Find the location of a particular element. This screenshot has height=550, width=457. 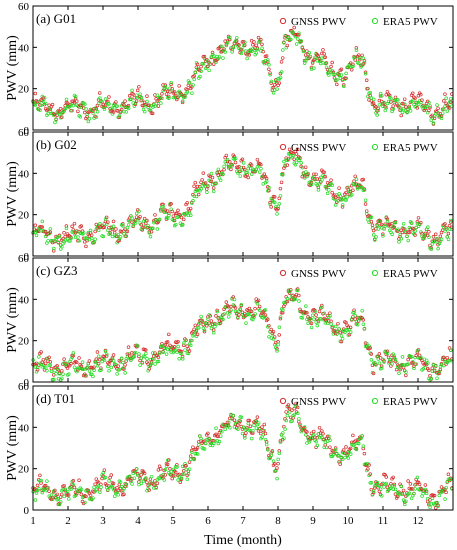

y-tick-label: 0 is located at coordinates (27, 511).